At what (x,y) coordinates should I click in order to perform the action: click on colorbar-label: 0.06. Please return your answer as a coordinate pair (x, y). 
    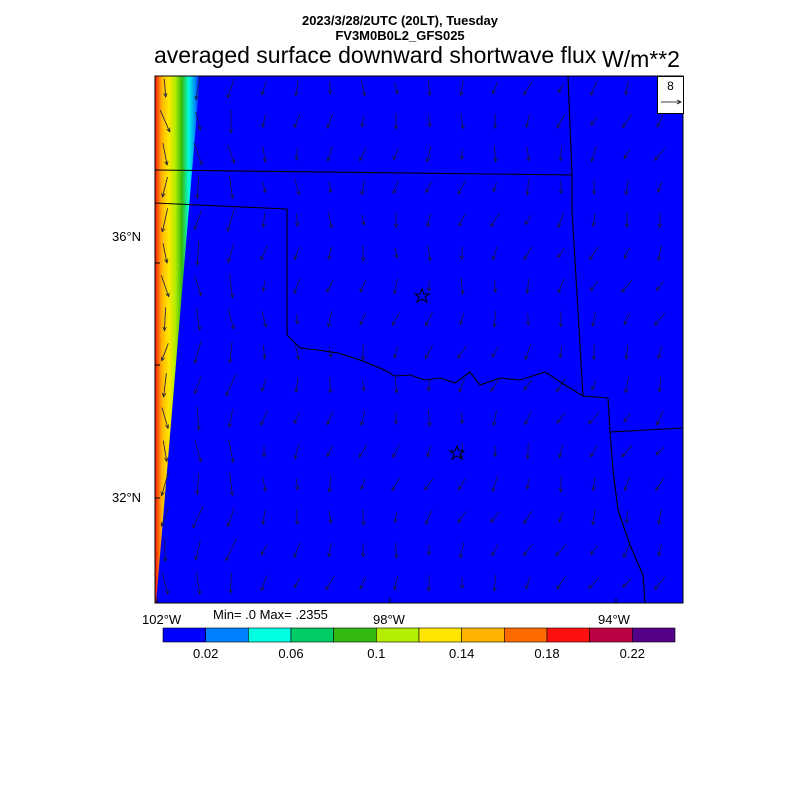
    Looking at the image, I should click on (291, 653).